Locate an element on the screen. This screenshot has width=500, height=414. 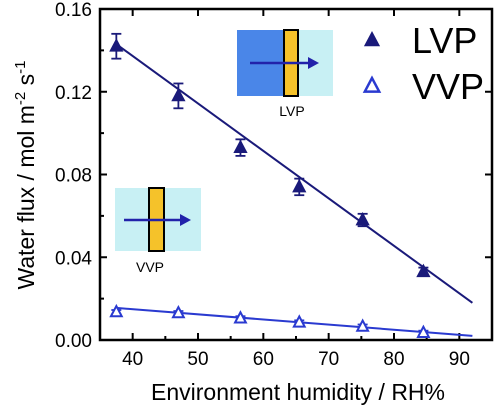
y-axis-title-sup2: -1 is located at coordinates (20, 66).